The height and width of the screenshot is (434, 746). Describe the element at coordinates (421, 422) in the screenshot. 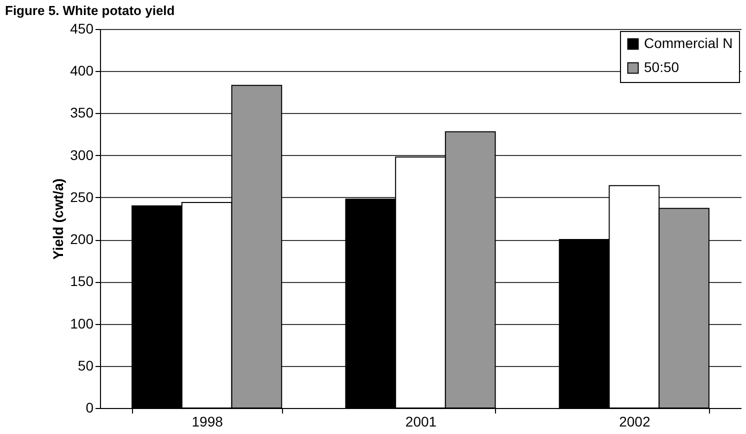

I see `x-tick-label: 2001` at that location.